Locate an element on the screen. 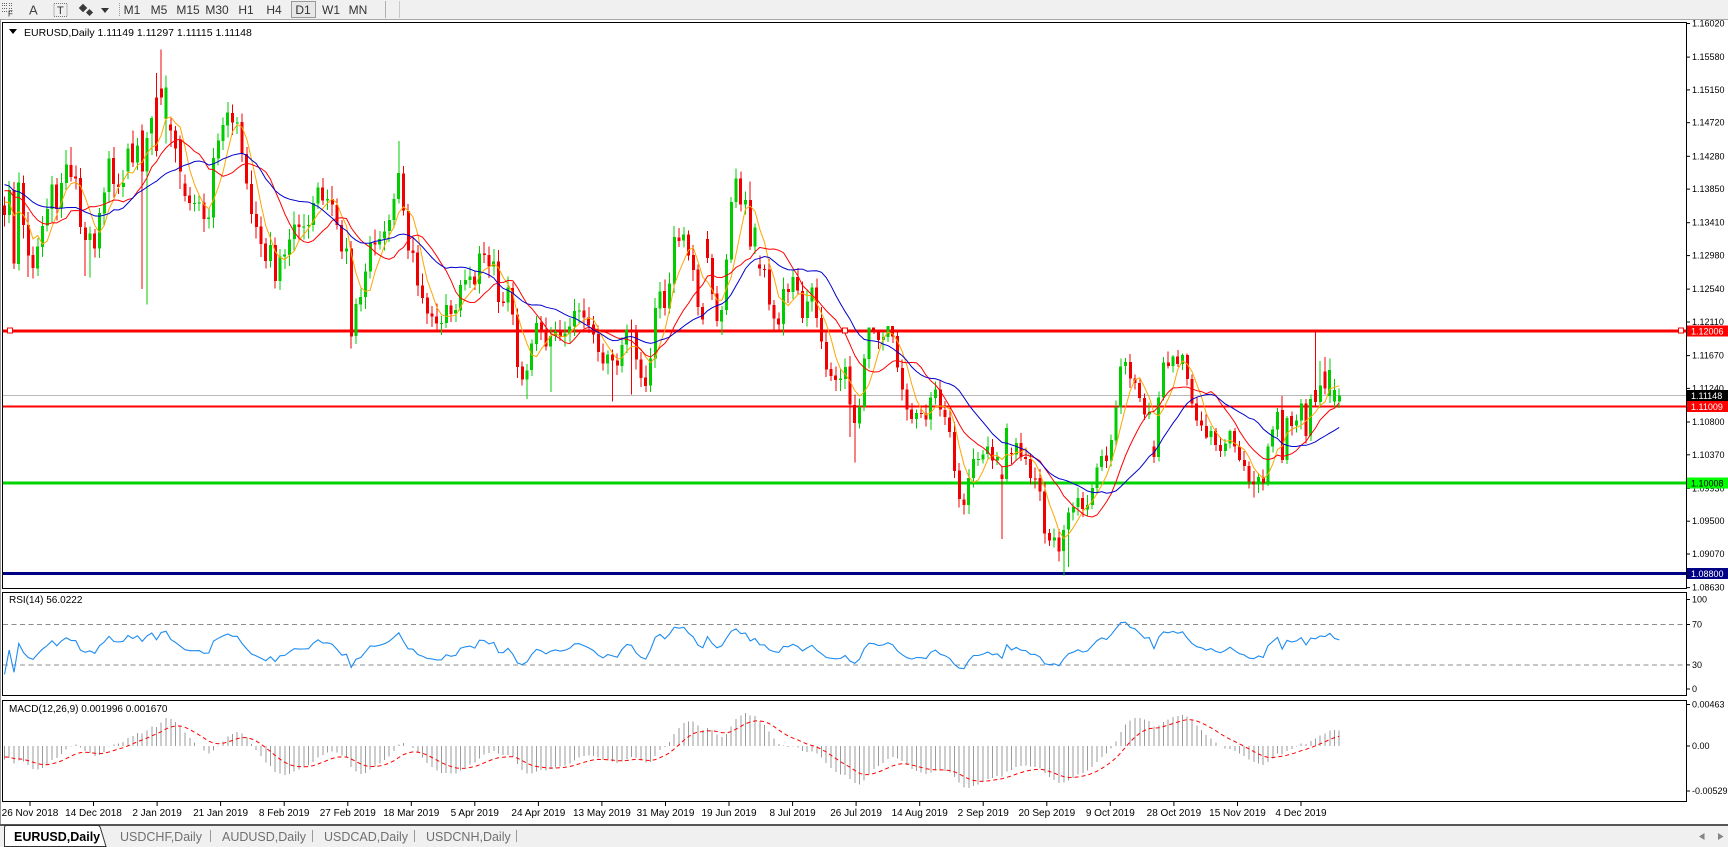 This screenshot has width=1728, height=847. svg-text: RSI(14) 56.0222 is located at coordinates (46, 600).